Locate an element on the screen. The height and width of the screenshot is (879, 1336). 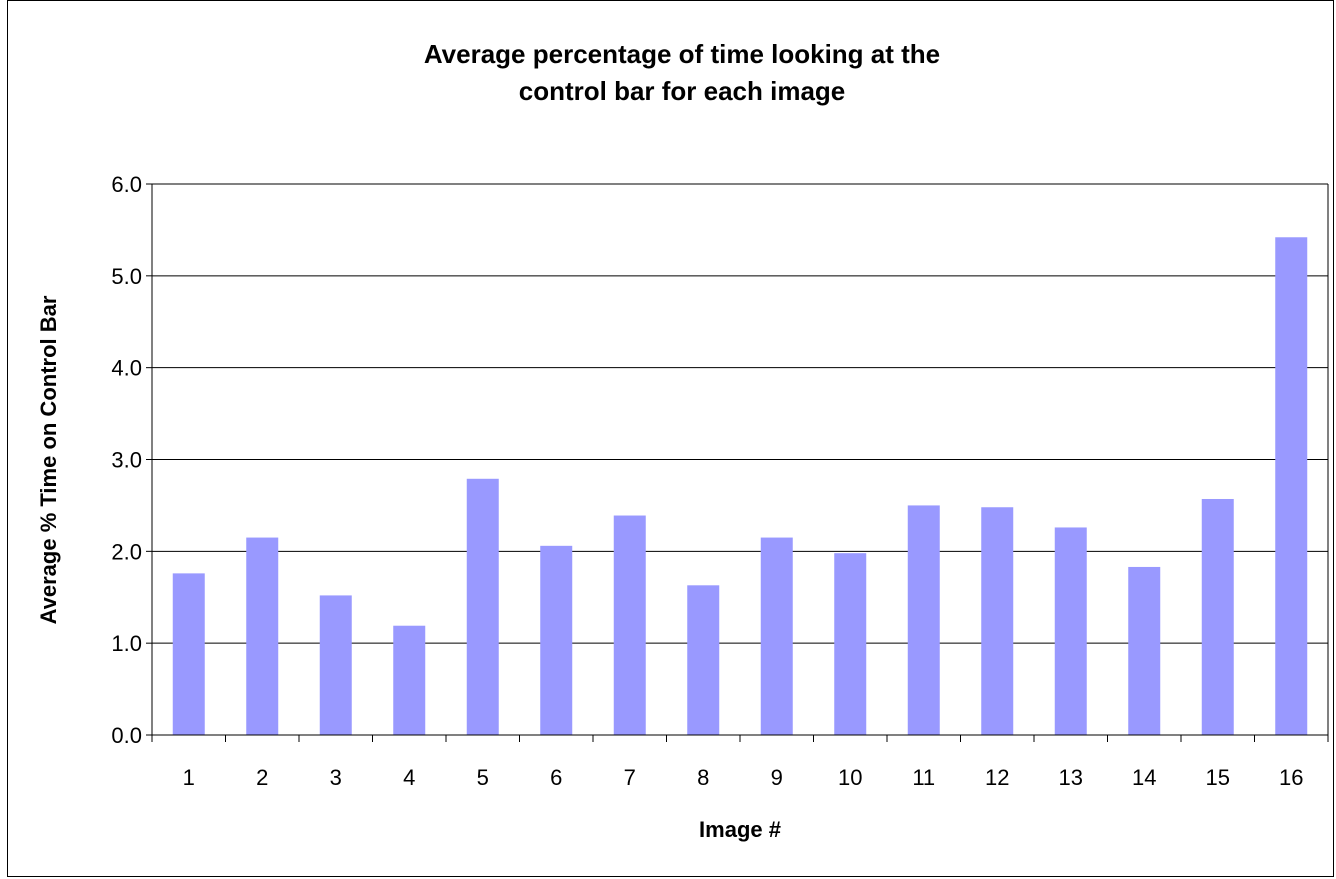
y-tick-label-0: 0.0 is located at coordinates (126, 735).